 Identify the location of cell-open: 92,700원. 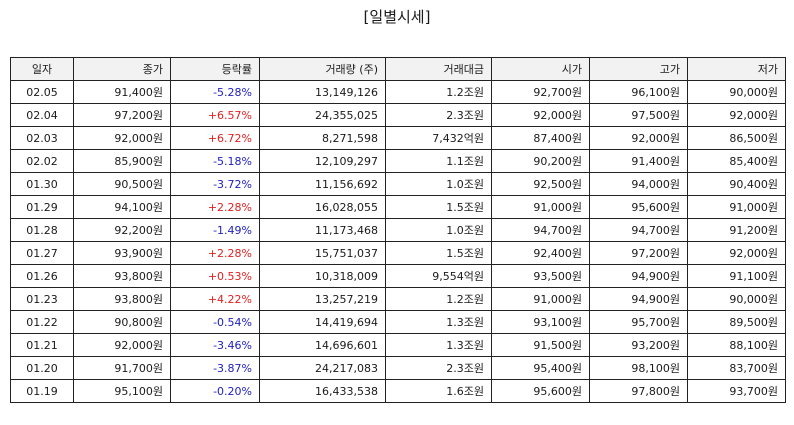
(540, 92).